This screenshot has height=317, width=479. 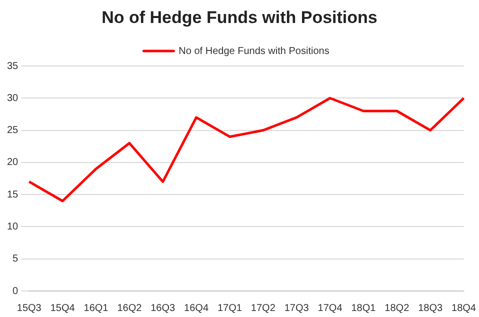 I want to click on y-tick-label: 25, so click(x=13, y=130).